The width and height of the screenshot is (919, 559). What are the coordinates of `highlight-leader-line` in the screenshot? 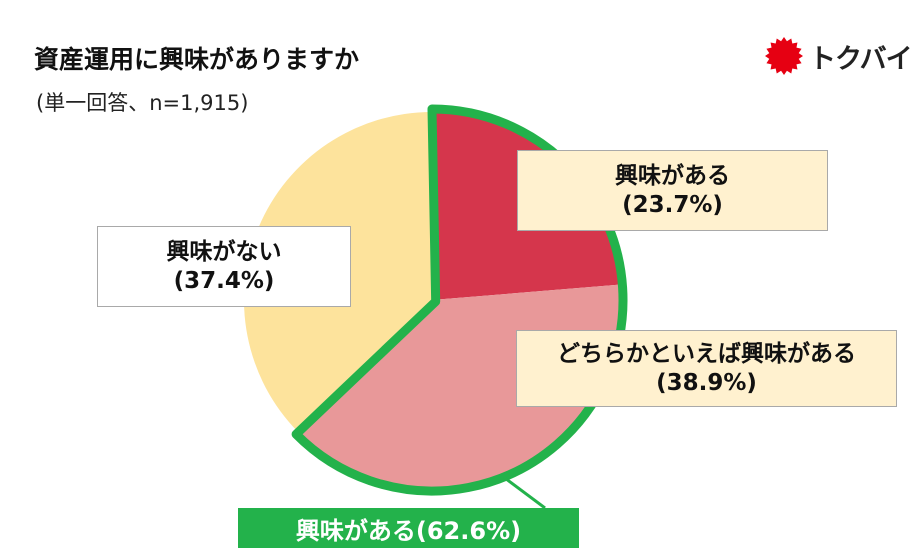 It's located at (524, 492).